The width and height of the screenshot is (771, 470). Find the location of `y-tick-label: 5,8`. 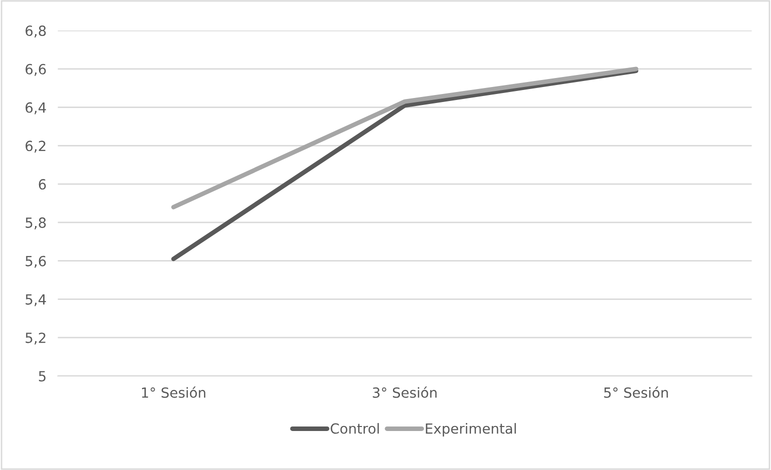

y-tick-label: 5,8 is located at coordinates (36, 223).